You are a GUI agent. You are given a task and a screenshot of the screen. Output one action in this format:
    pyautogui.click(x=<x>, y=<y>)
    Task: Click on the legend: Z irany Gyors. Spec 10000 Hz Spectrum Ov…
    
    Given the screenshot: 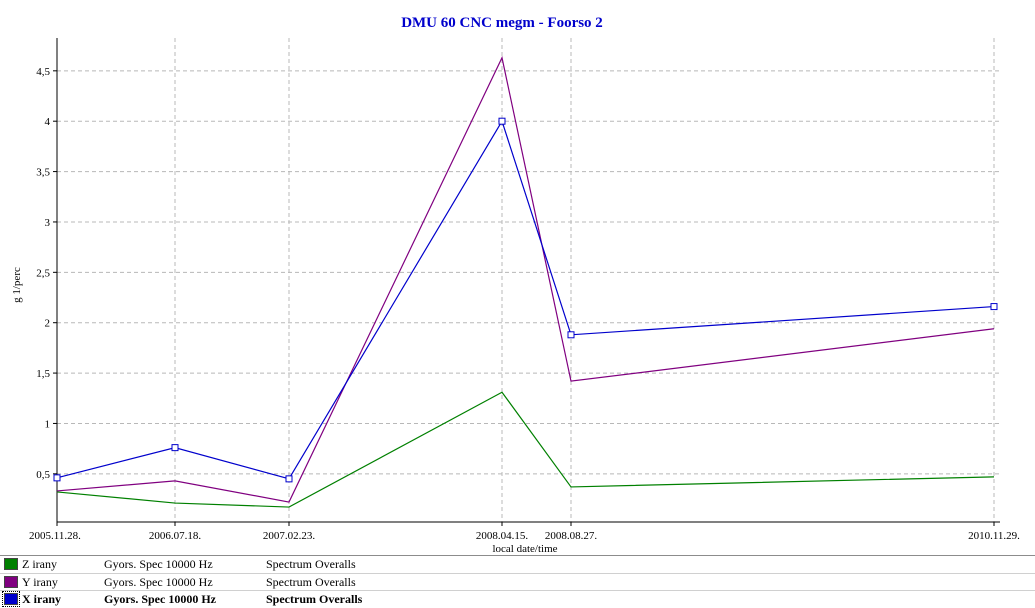 What is the action you would take?
    pyautogui.click(x=517, y=581)
    